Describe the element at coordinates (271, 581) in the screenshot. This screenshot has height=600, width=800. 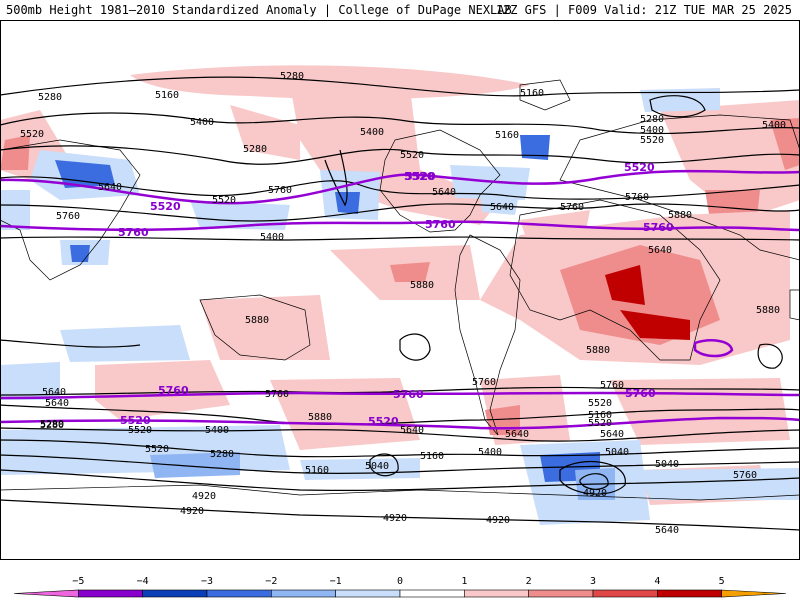
I see `colorbar-tick-label: −2` at that location.